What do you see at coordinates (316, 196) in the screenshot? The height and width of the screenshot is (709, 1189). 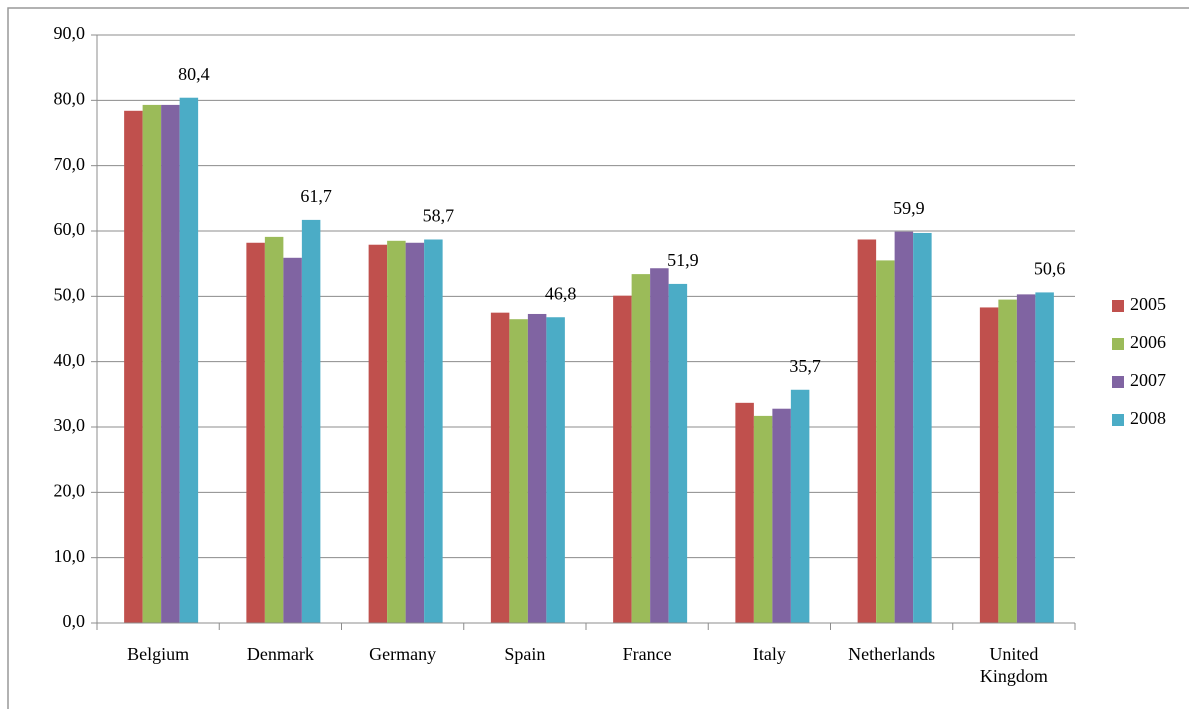 I see `data-label: 61,7` at bounding box center [316, 196].